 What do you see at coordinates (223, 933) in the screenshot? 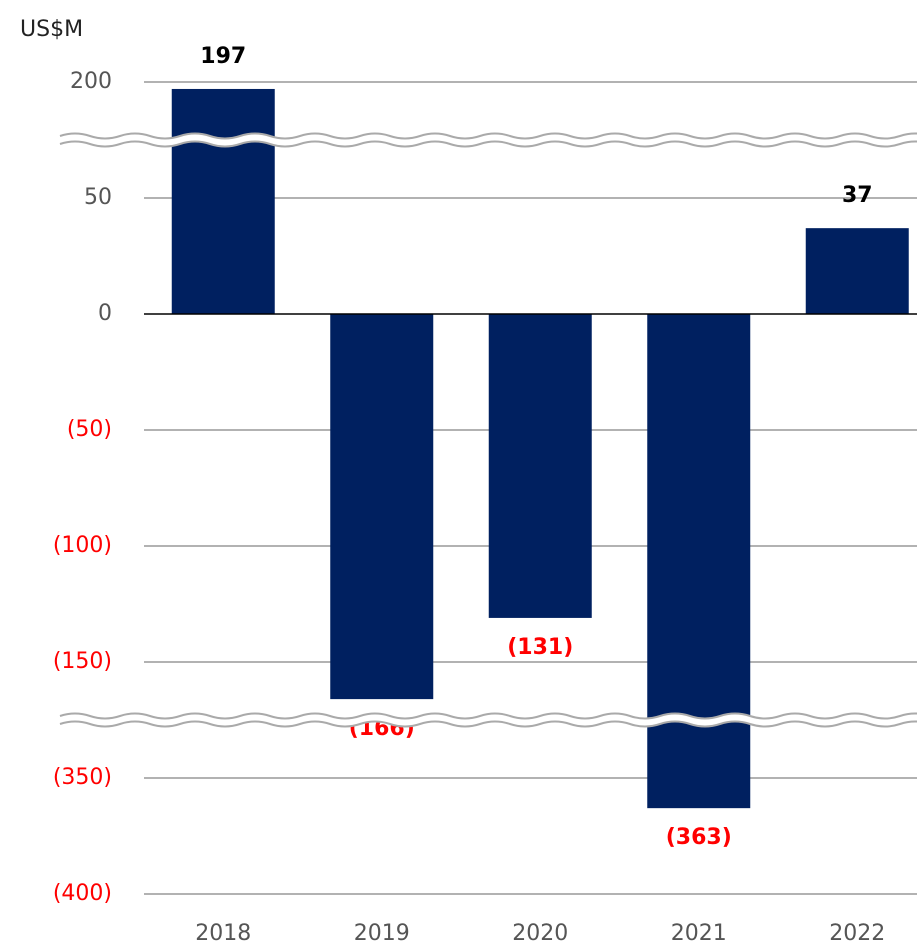
I see `x-tick-label: 2018` at bounding box center [223, 933].